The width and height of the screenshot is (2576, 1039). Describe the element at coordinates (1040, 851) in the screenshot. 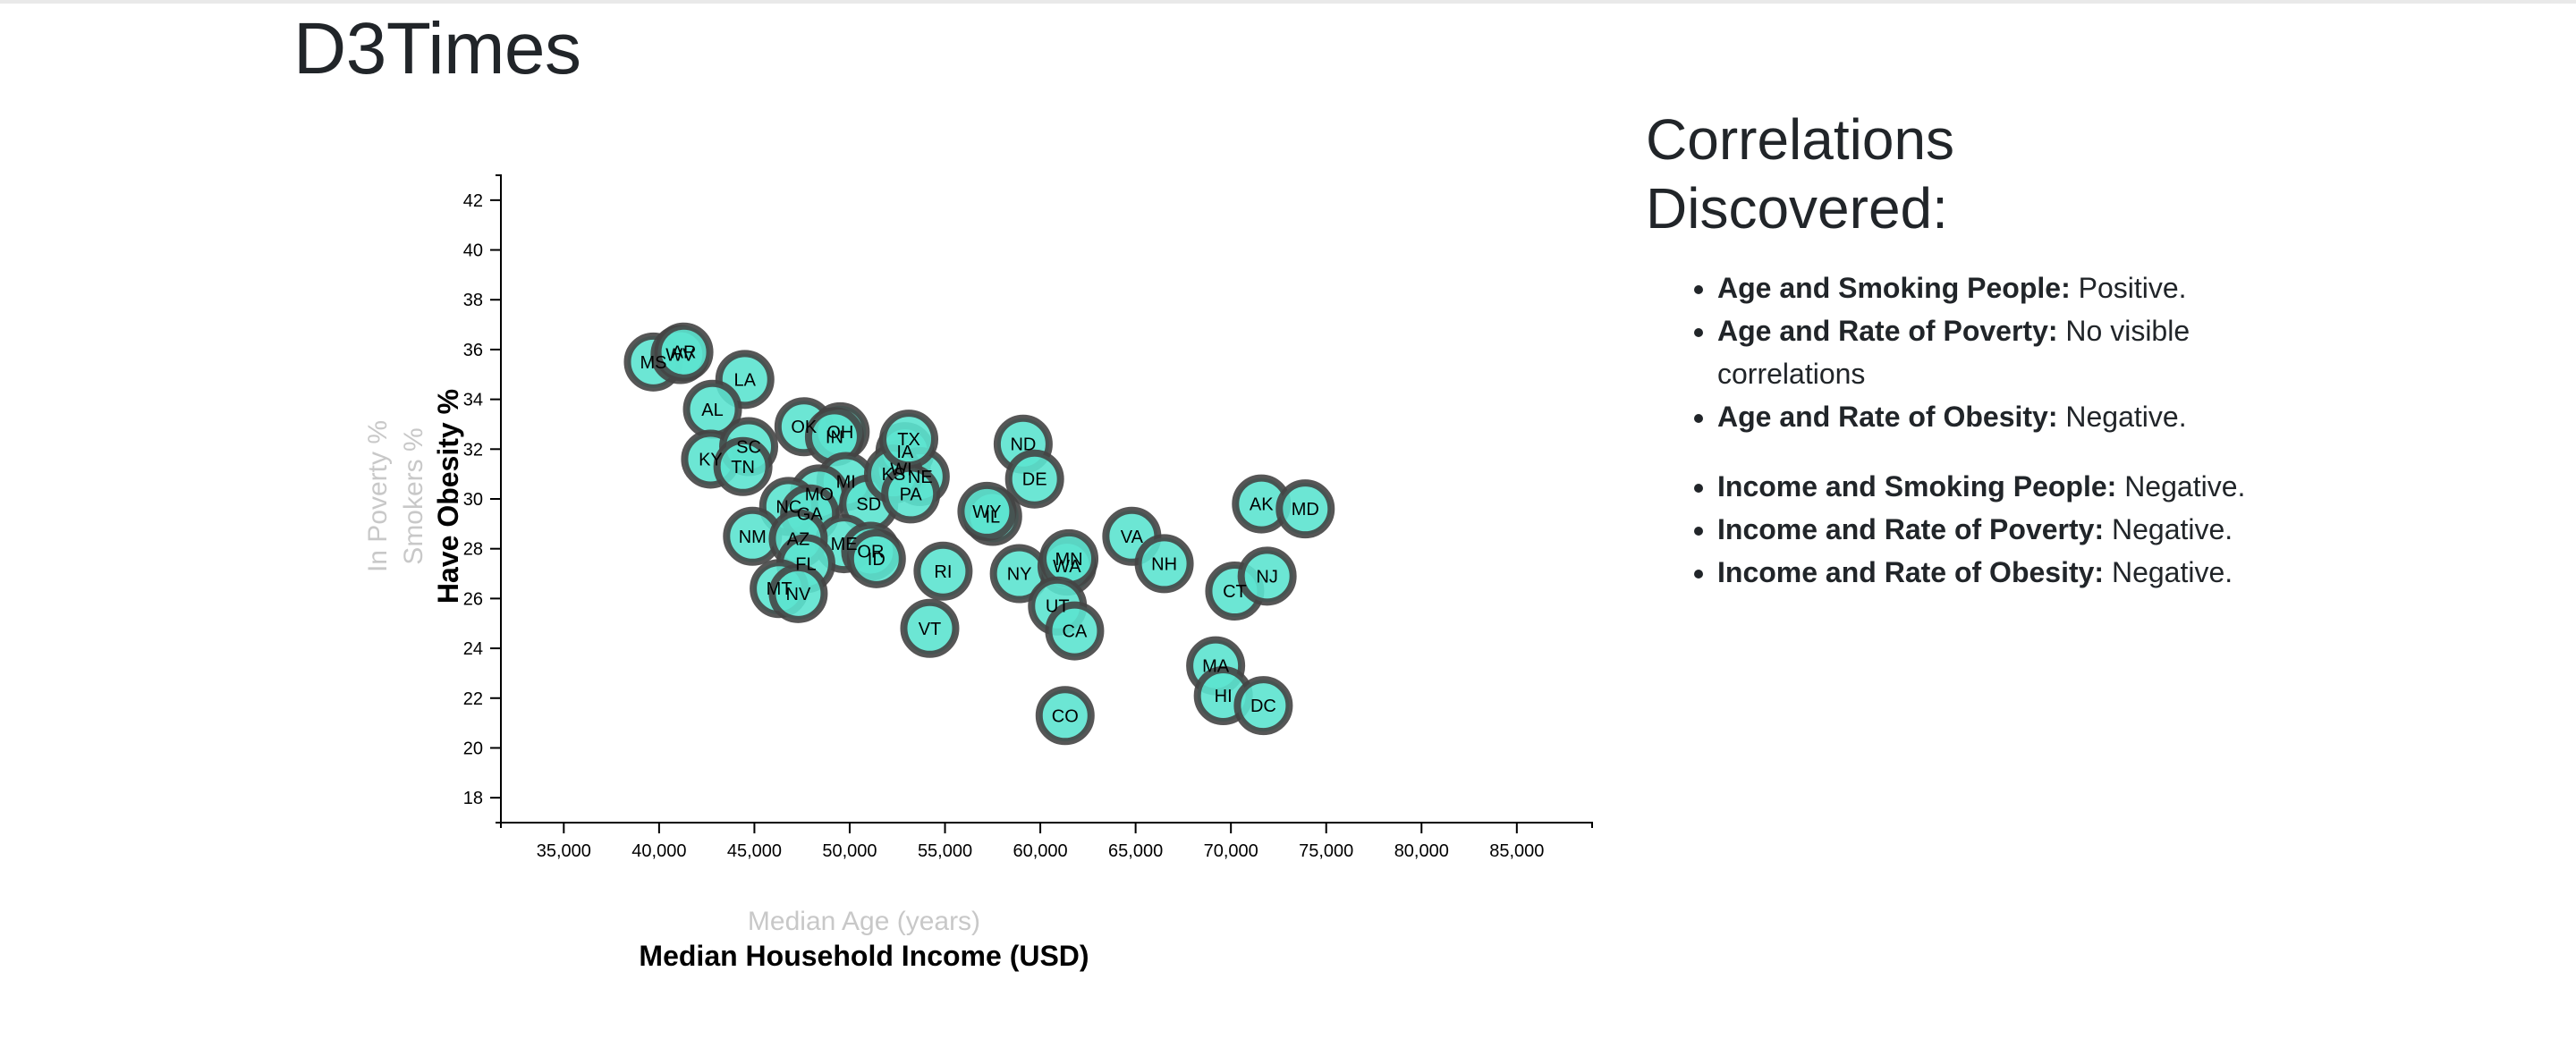

I see `x-tick-label: 60,000` at that location.